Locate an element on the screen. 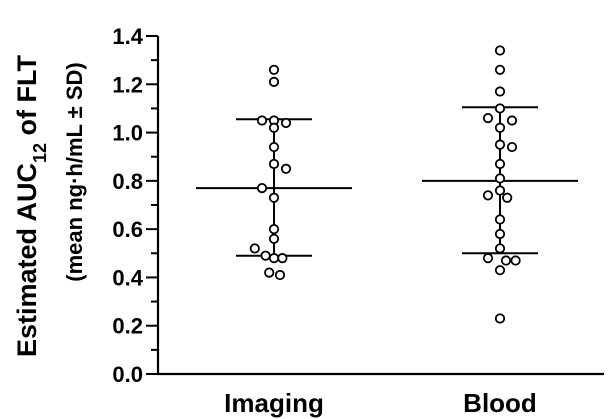 This screenshot has height=419, width=612. x-category-label: Imaging is located at coordinates (274, 403).